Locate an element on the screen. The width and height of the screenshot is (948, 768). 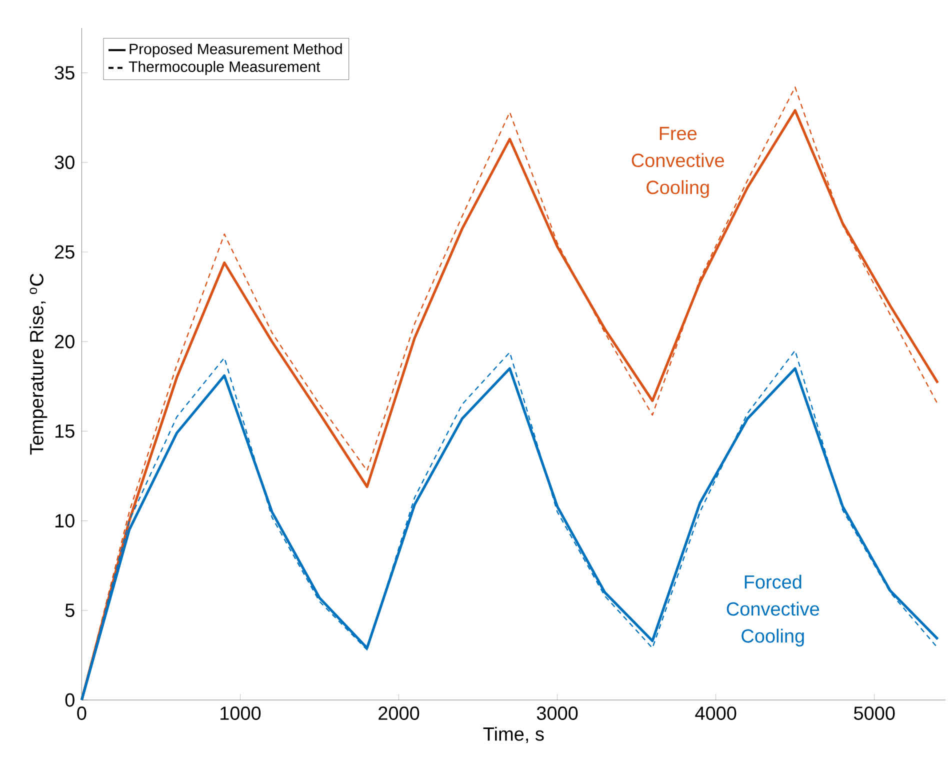
y-tick-label: 35 is located at coordinates (64, 73).